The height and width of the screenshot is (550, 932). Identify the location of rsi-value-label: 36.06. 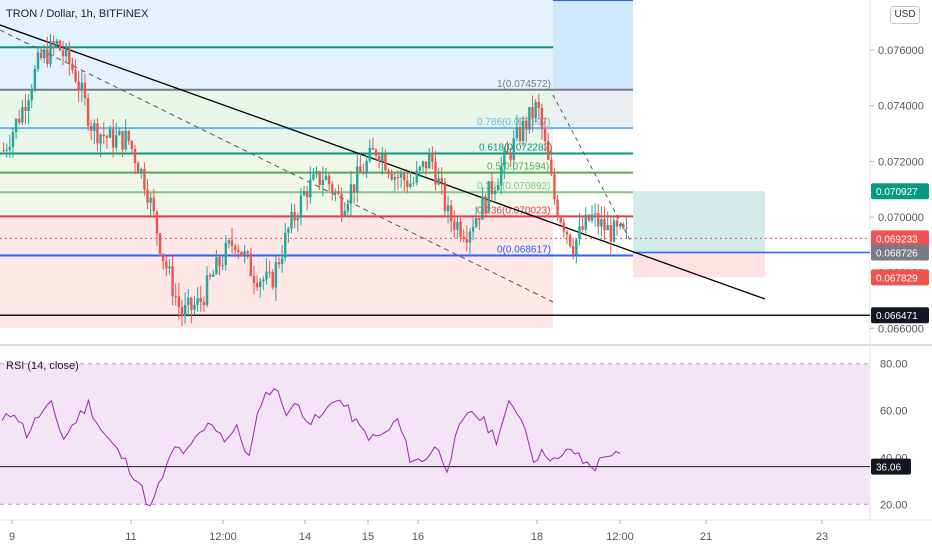
(888, 468).